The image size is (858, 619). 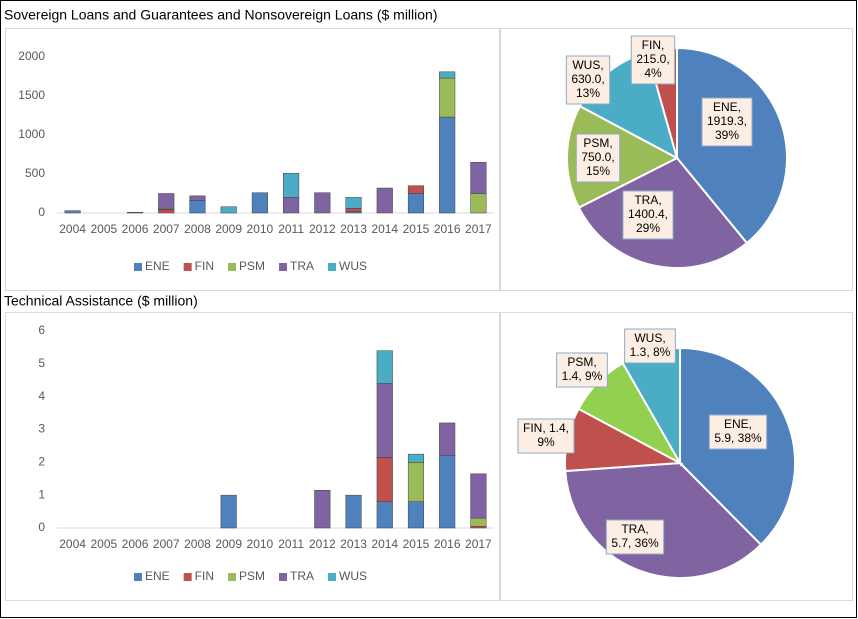 What do you see at coordinates (302, 576) in the screenshot?
I see `legend-label: TRA` at bounding box center [302, 576].